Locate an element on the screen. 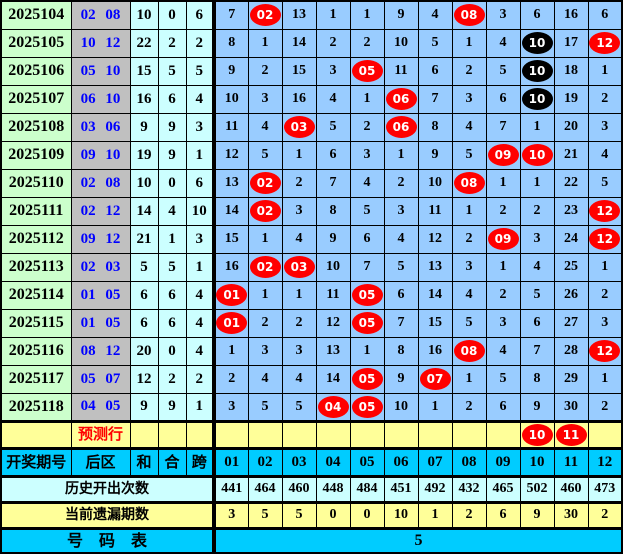 Image resolution: width=631 pixels, height=554 pixels. header-number: 05 is located at coordinates (367, 461).